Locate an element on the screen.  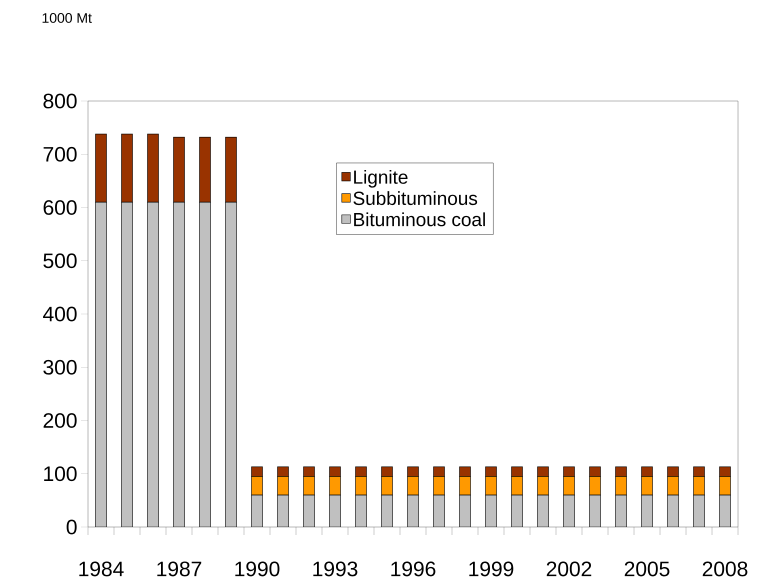
y-tick-label: 600 is located at coordinates (60, 207).